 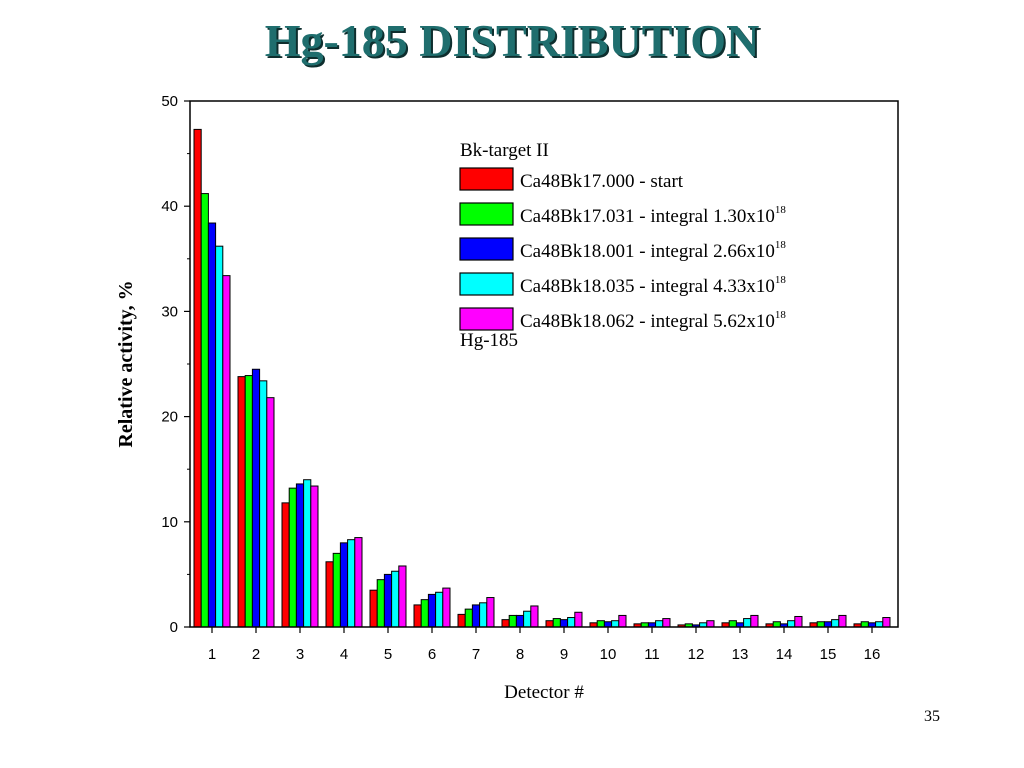 What do you see at coordinates (828, 654) in the screenshot?
I see `x-tick-label: 15` at bounding box center [828, 654].